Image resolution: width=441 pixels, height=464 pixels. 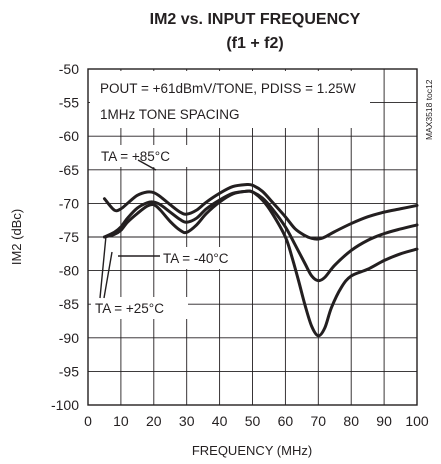 What do you see at coordinates (69, 170) in the screenshot?
I see `y-tick-label: -65` at bounding box center [69, 170].